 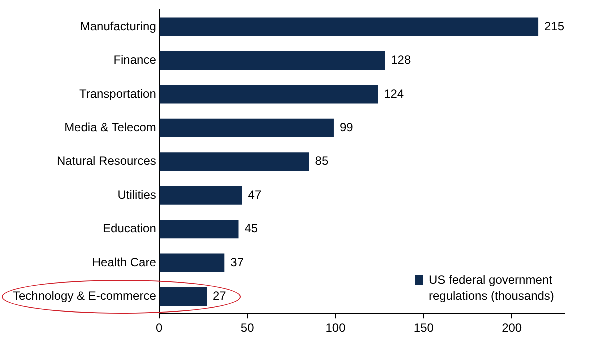 I want to click on x-tick-label: 50, so click(x=247, y=328).